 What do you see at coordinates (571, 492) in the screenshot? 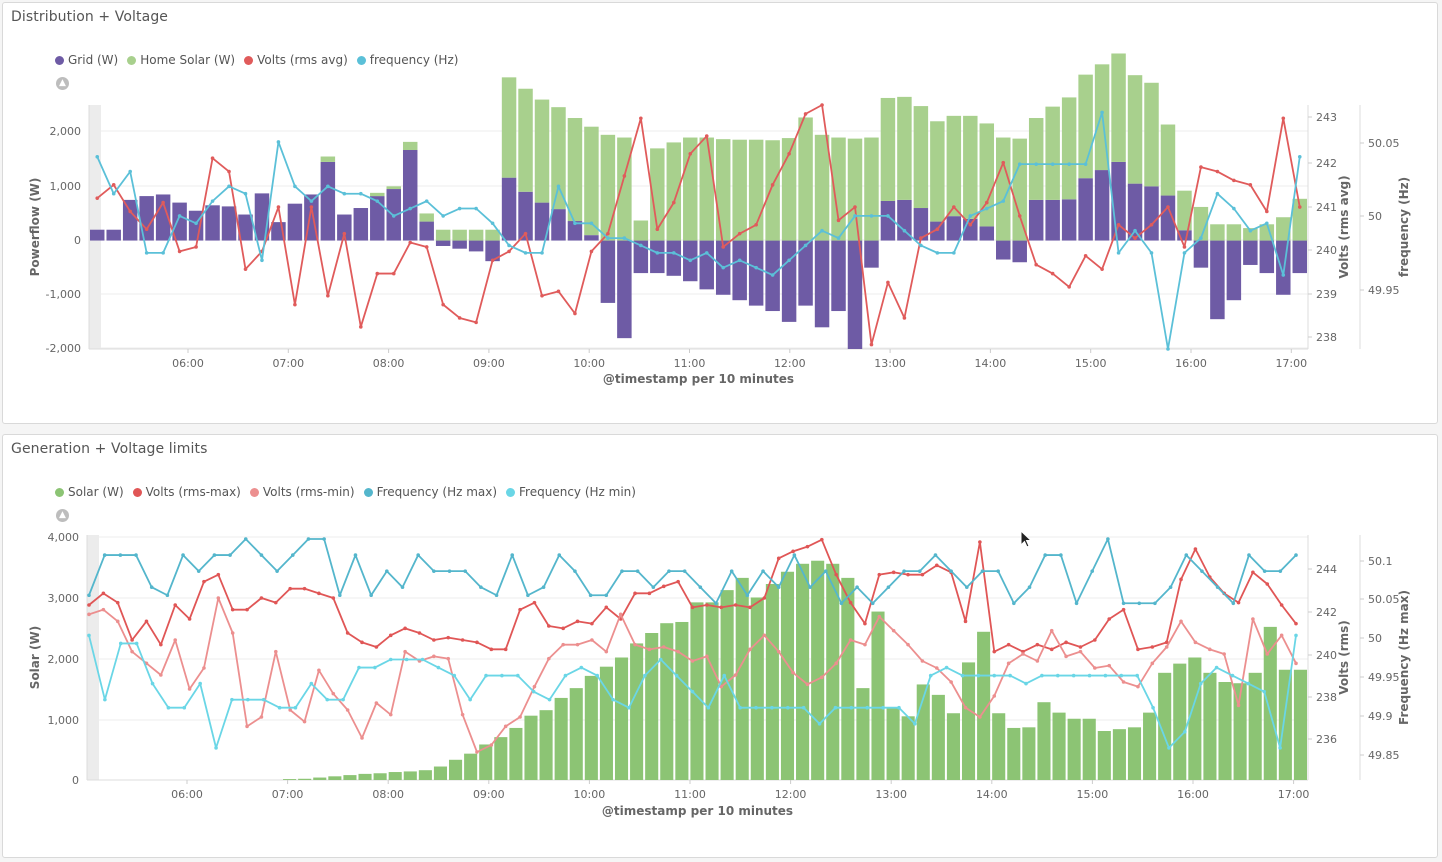
I see `legend-item-freq-min: Frequency (Hz min)` at bounding box center [571, 492].